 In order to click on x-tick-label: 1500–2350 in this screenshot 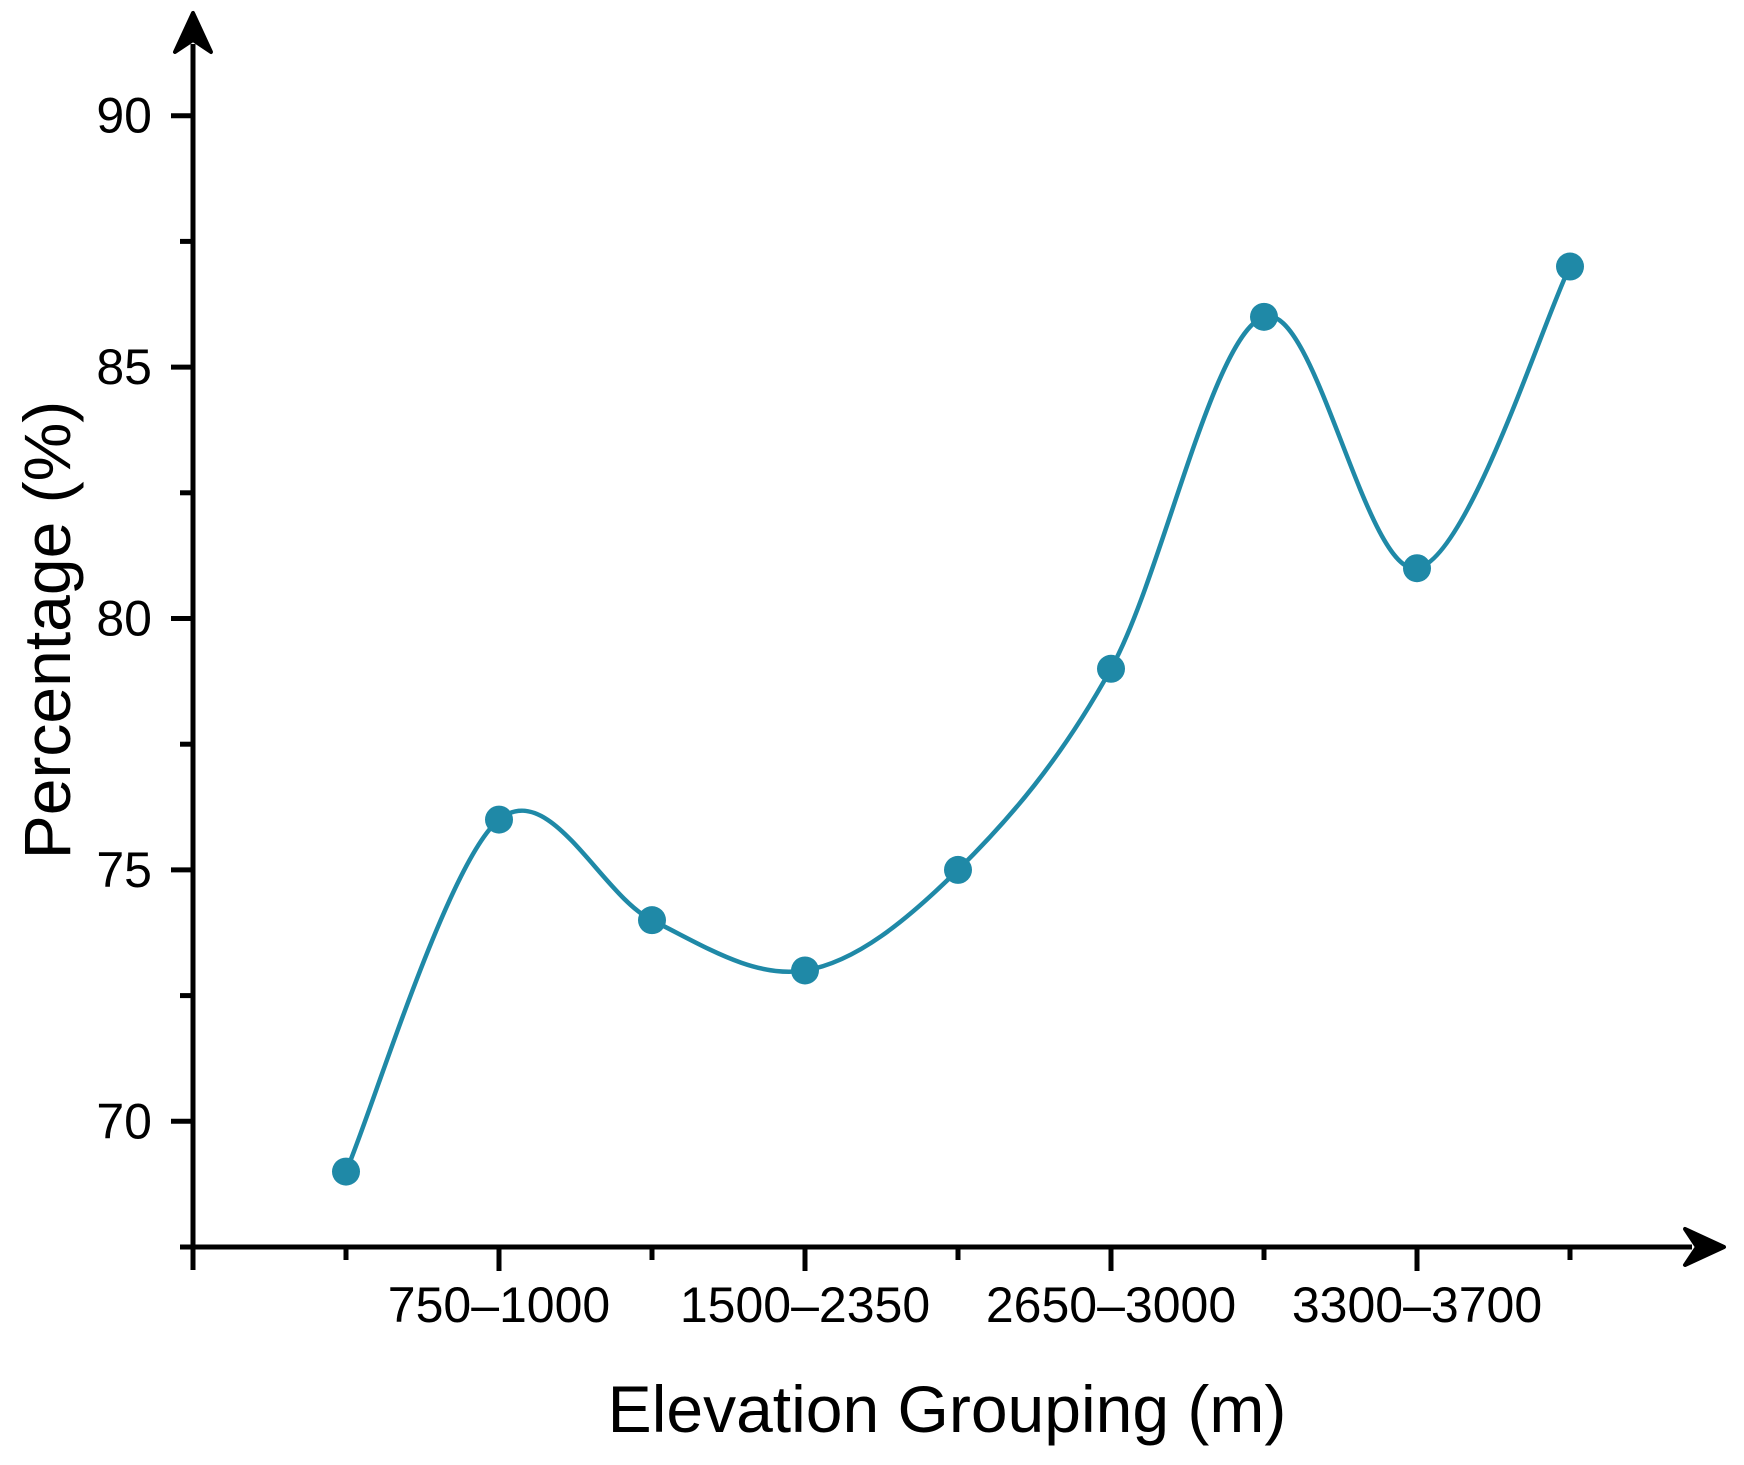, I will do `click(805, 1305)`.